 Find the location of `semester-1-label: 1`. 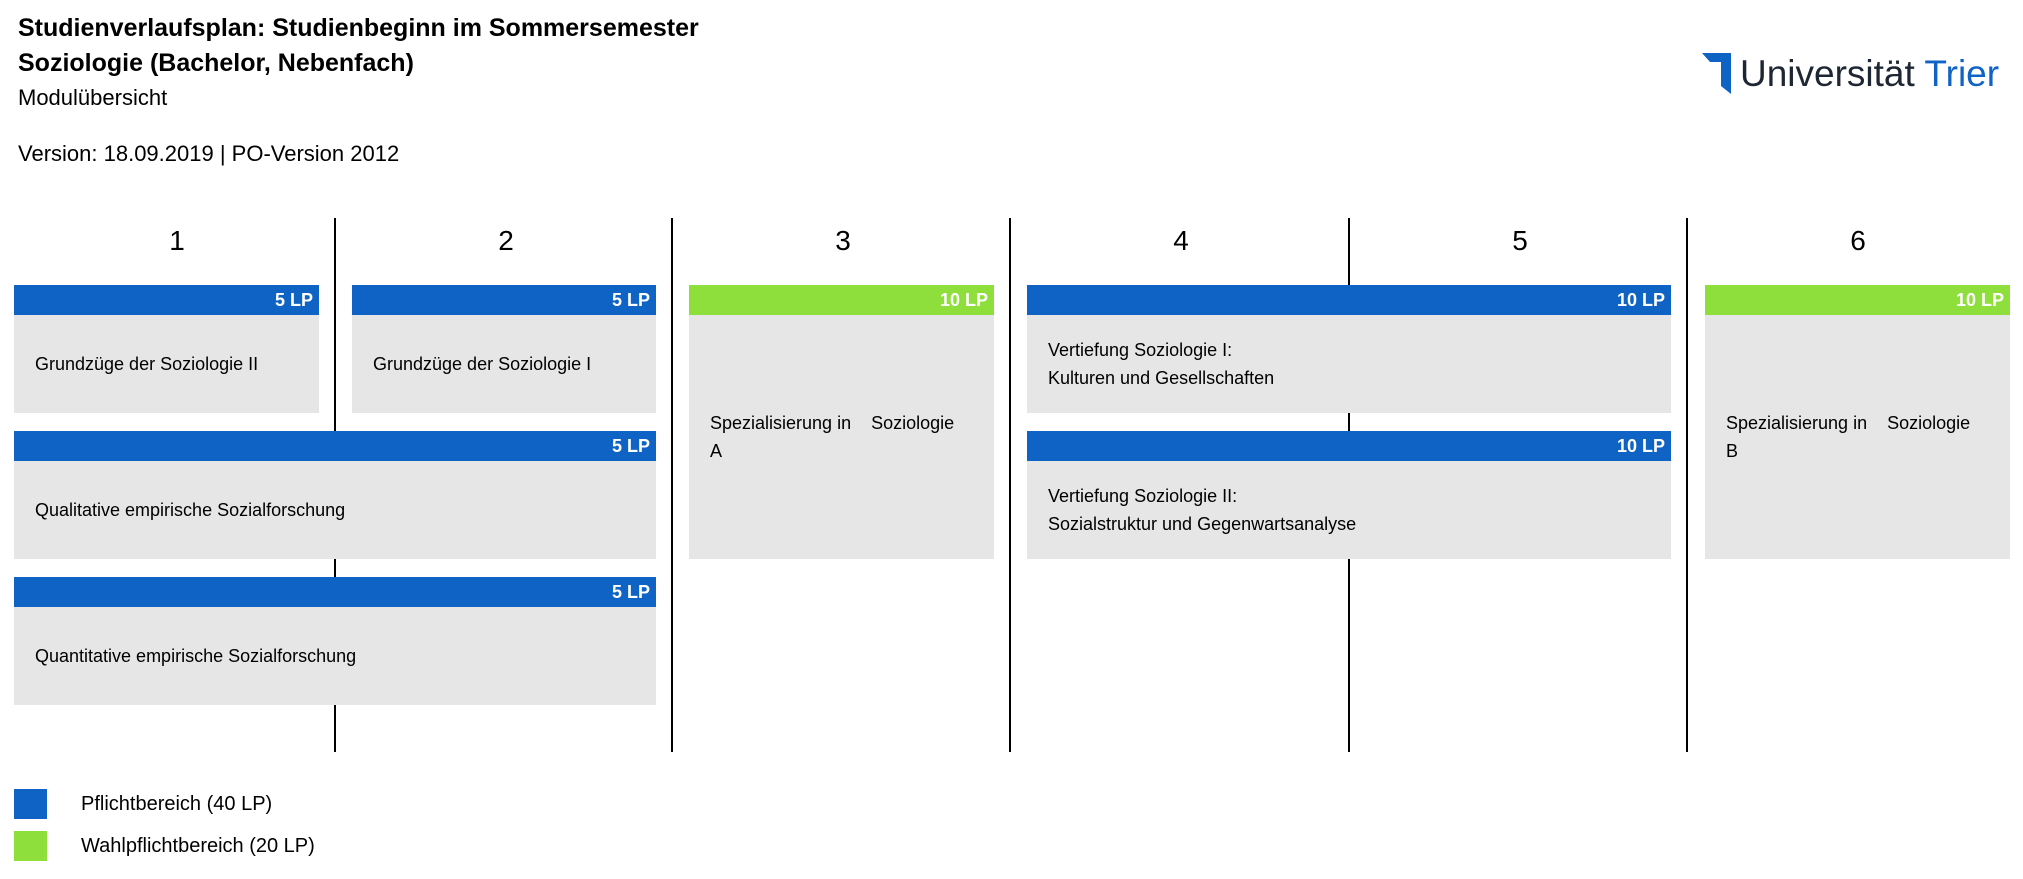

semester-1-label: 1 is located at coordinates (177, 240).